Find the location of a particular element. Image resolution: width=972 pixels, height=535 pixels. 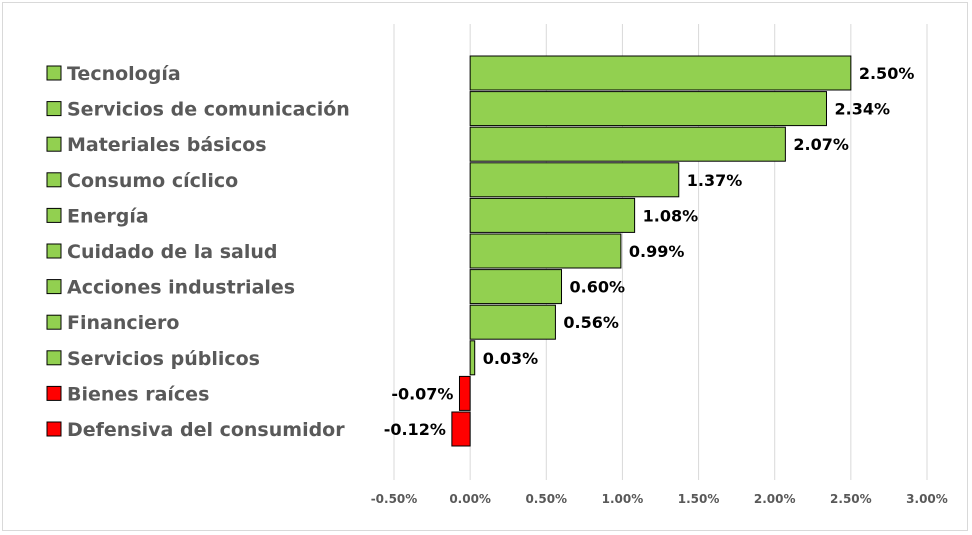

category-label: Energía is located at coordinates (108, 216).